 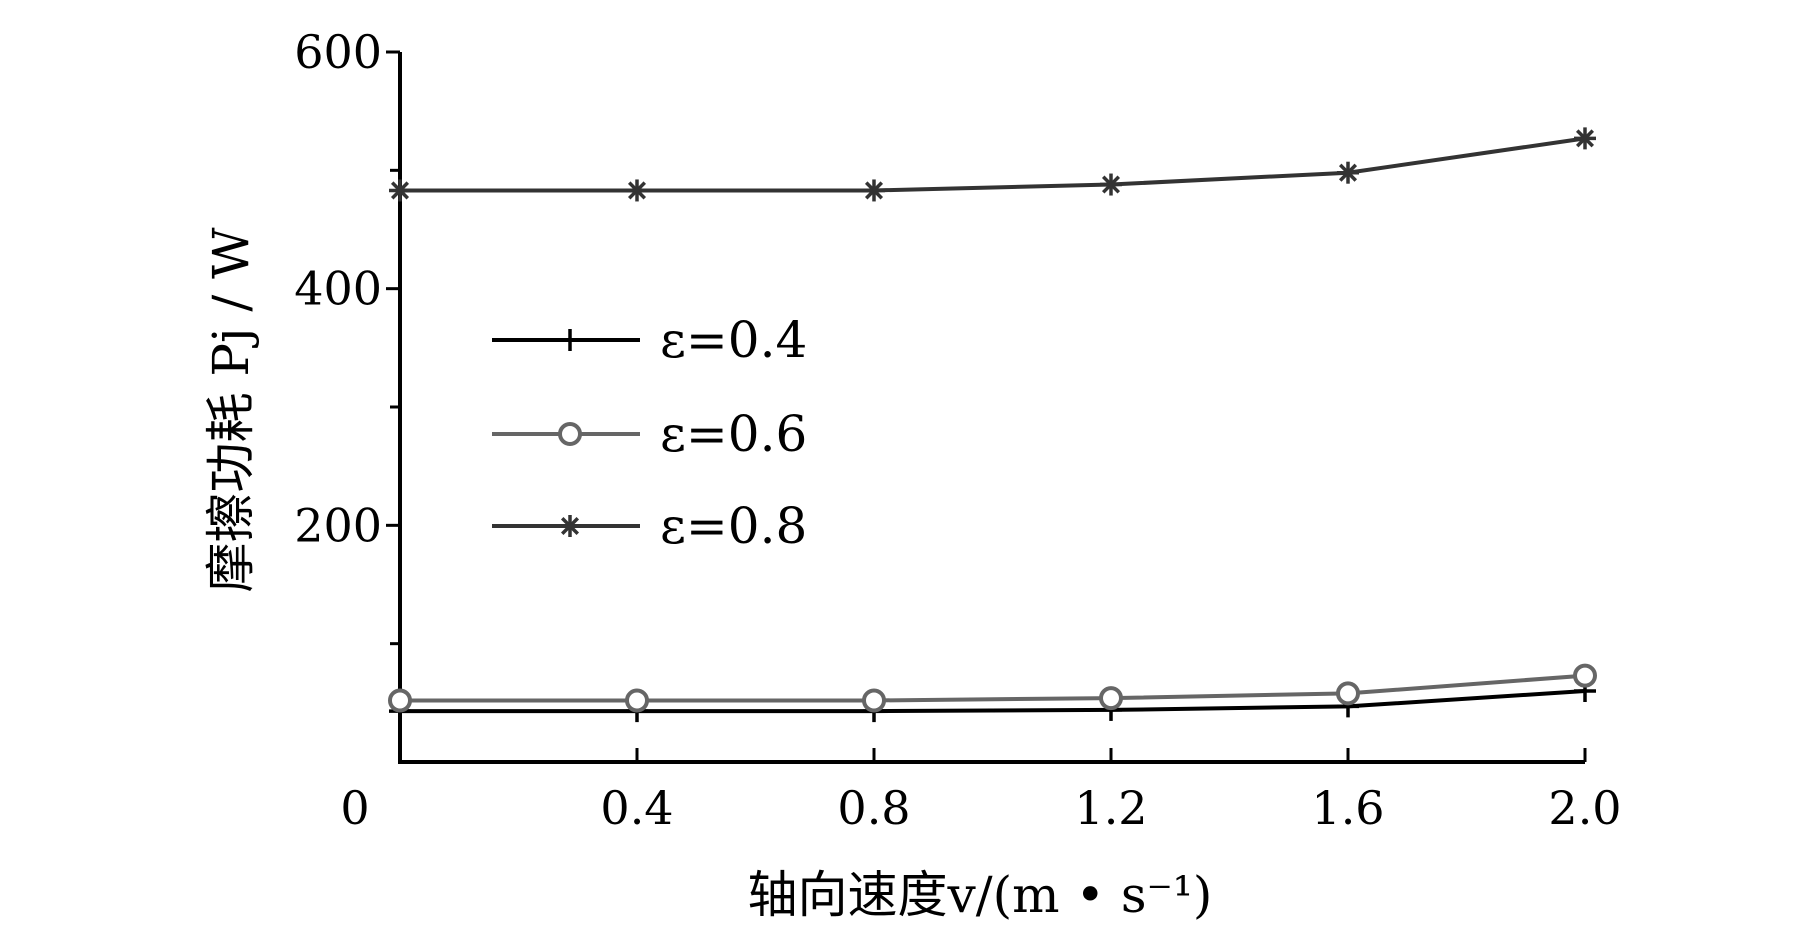 I want to click on y-axis-title: 摩擦功耗 Pj / W, so click(x=231, y=410).